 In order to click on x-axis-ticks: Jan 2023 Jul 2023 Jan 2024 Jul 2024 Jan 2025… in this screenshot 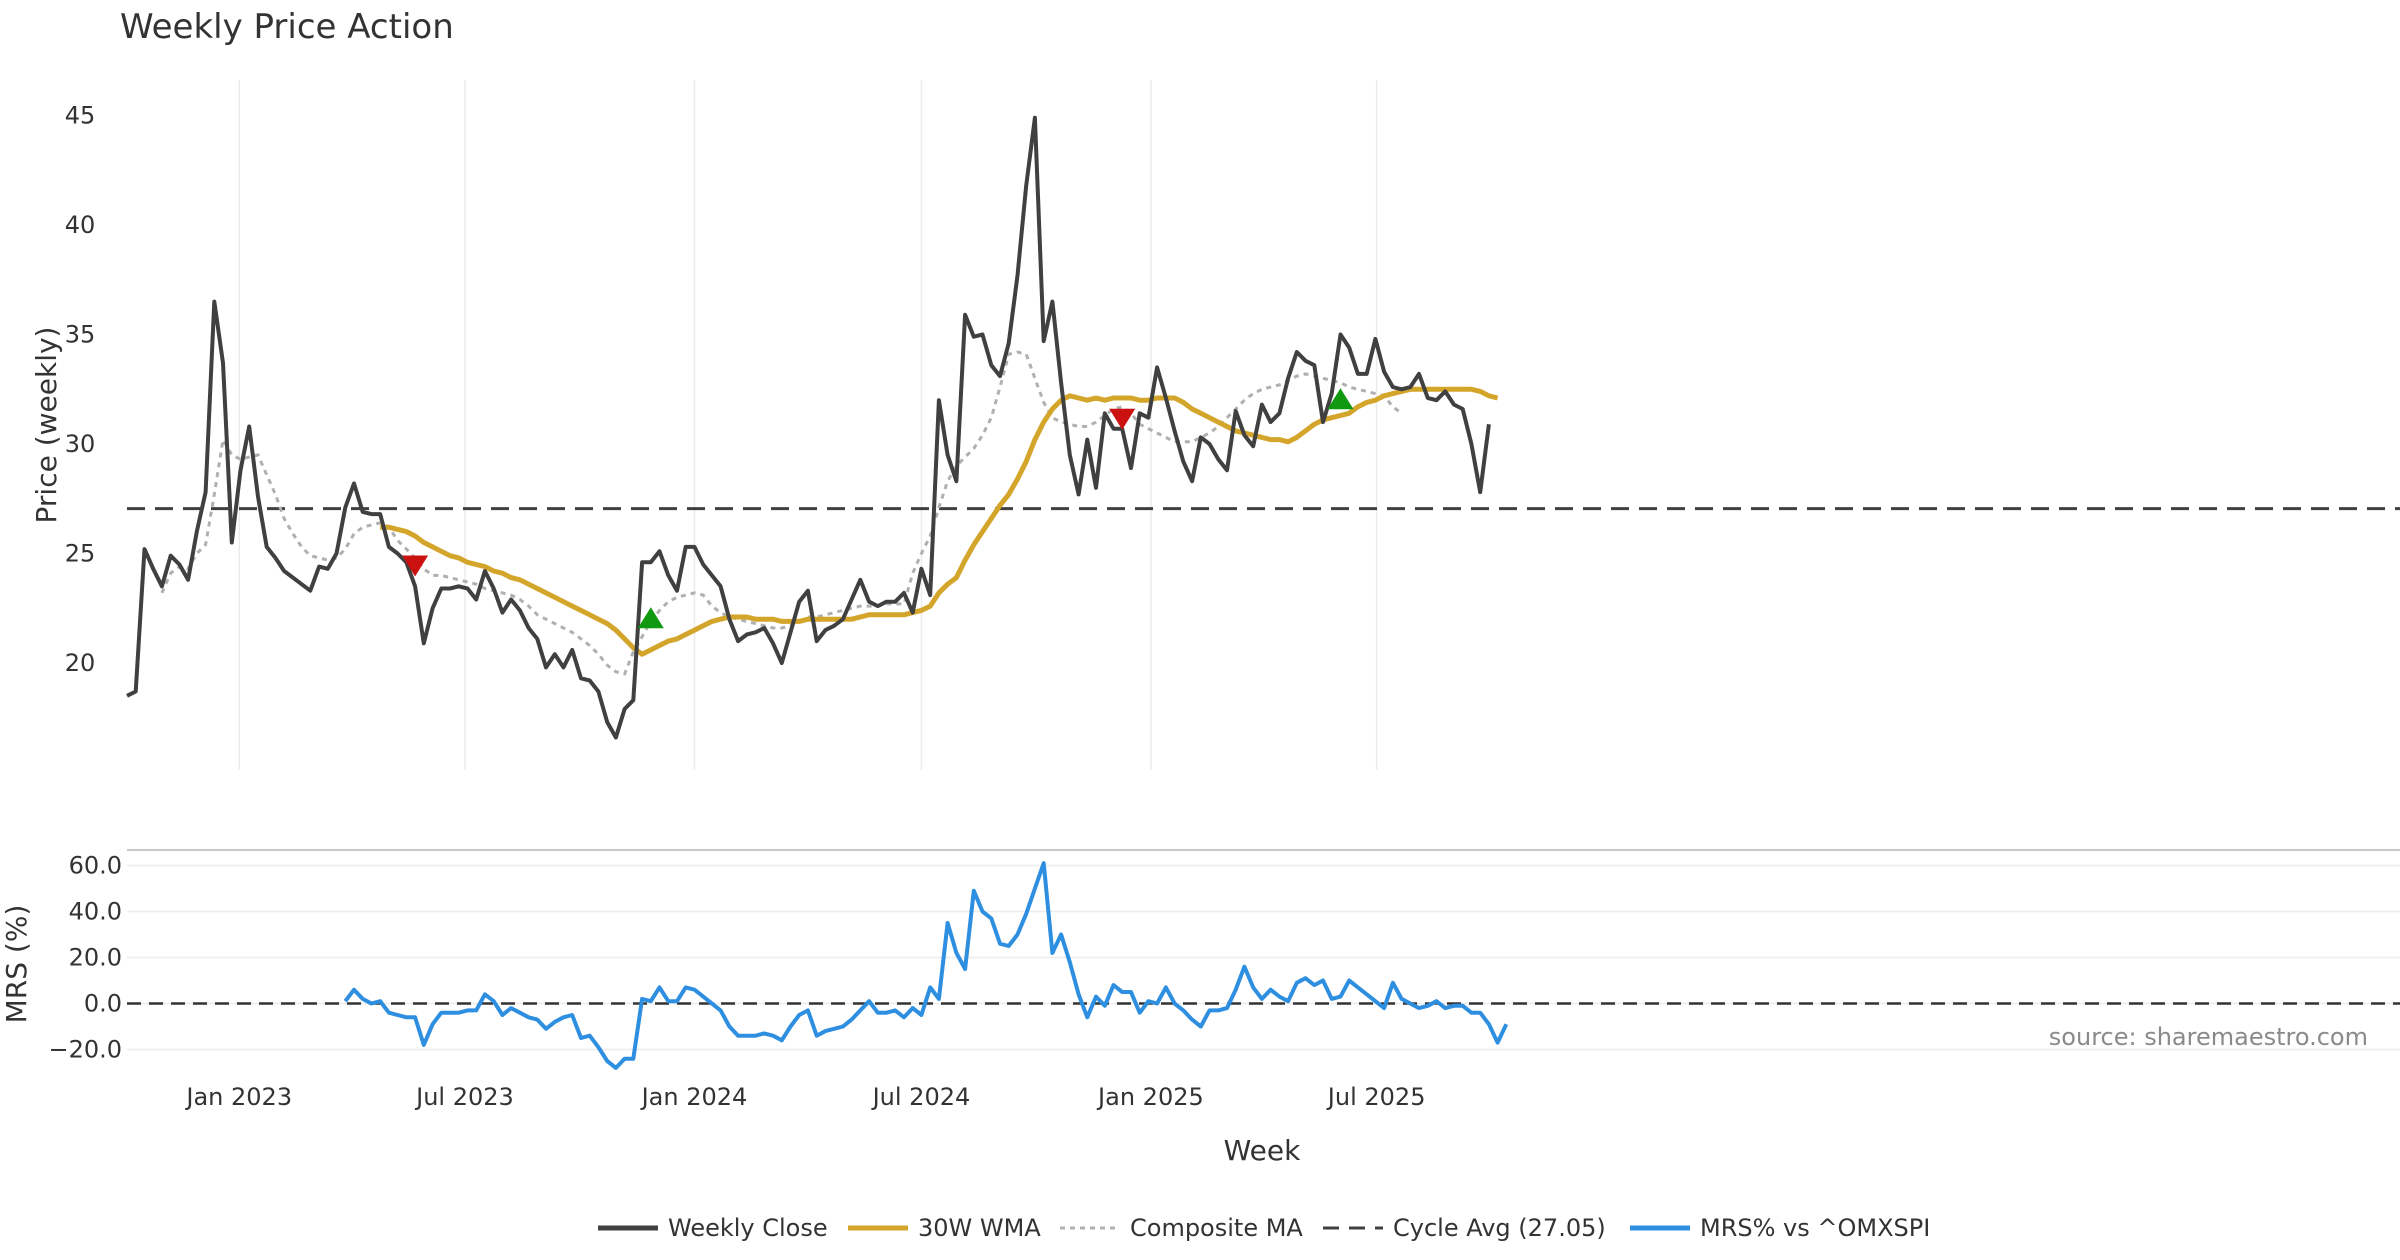, I will do `click(804, 1097)`.